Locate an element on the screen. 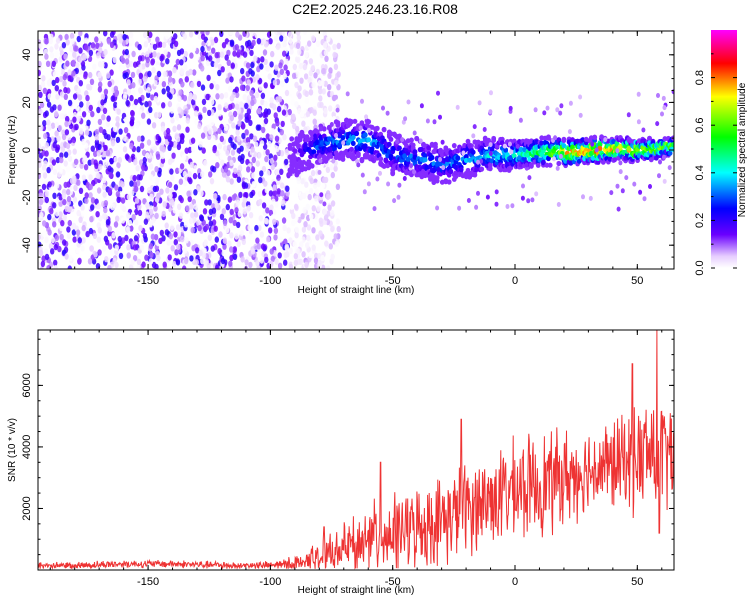  x-tick-label: -50 is located at coordinates (393, 582).